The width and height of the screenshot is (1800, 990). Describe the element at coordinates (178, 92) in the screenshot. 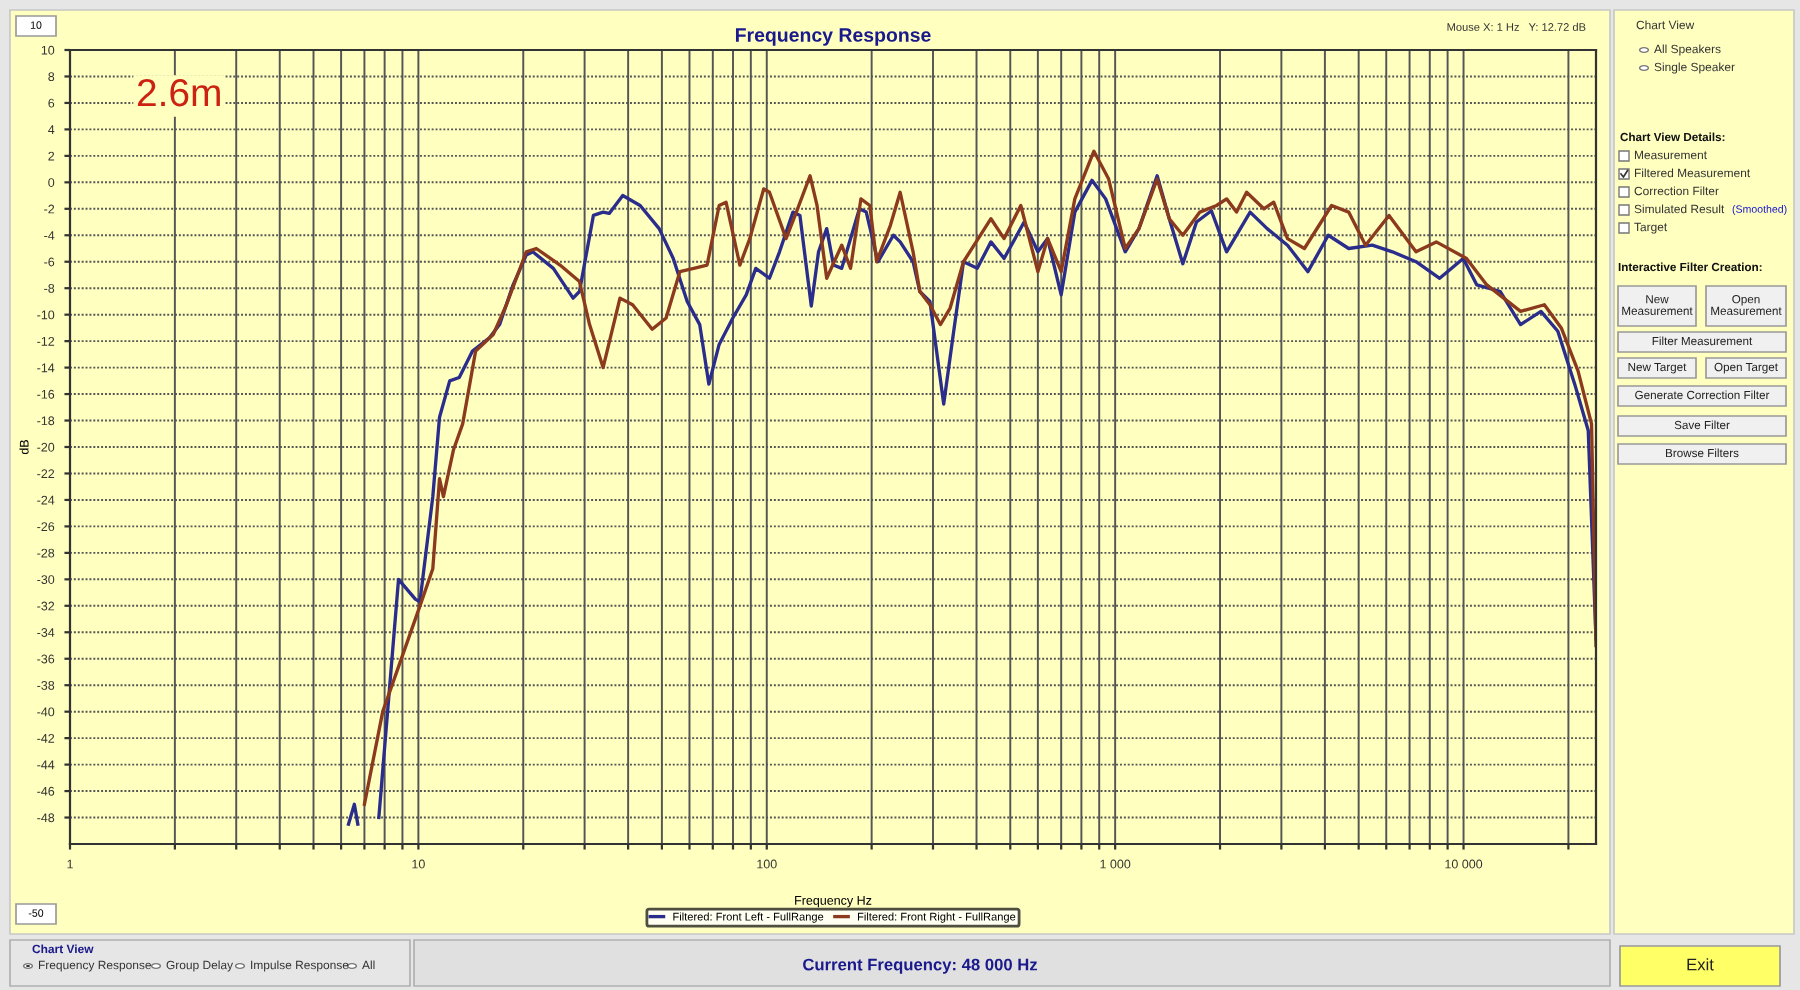

I see `annotation: 2.6m` at that location.